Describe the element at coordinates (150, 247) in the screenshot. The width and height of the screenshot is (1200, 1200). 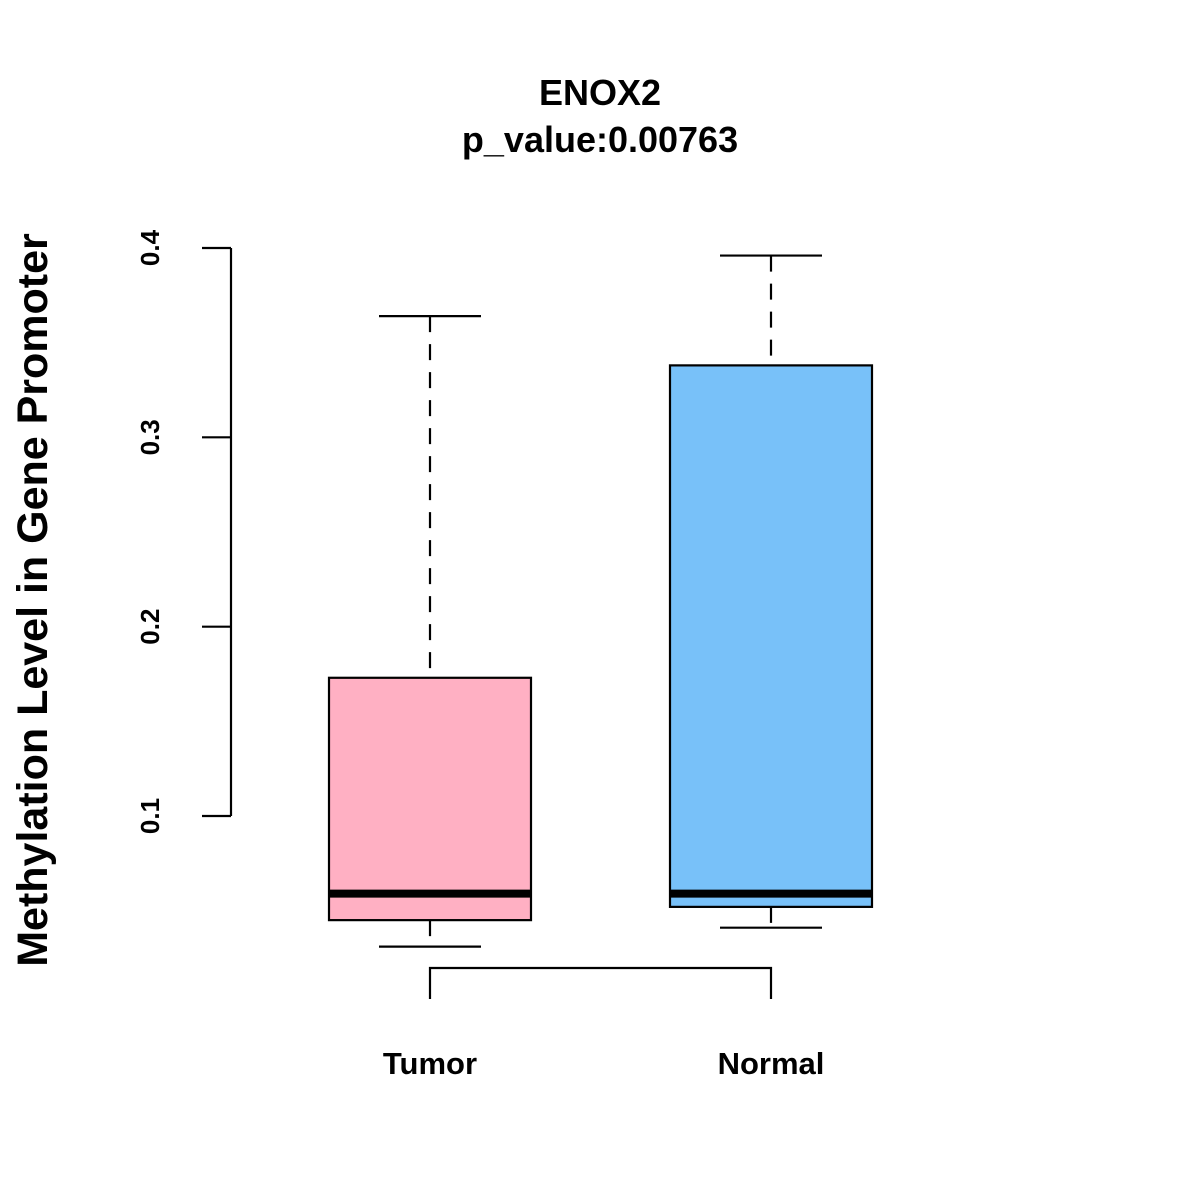
I see `y-tick-label: 0.4` at that location.